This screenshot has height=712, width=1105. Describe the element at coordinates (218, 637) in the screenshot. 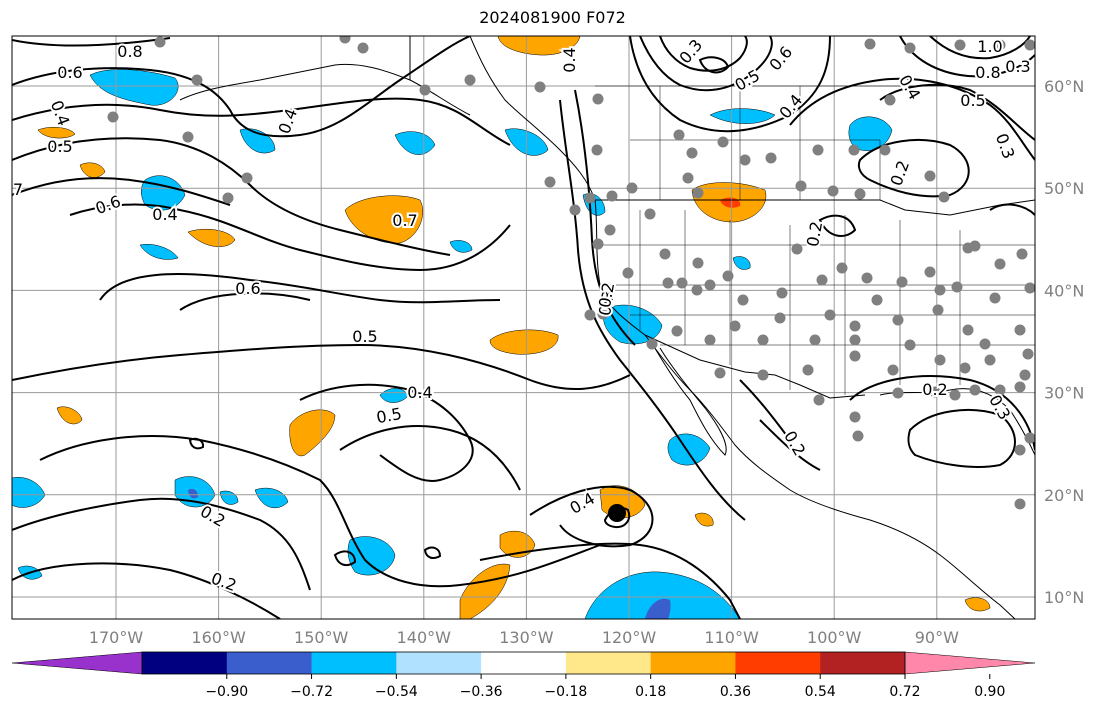

I see `longitude-label: 160°W` at that location.